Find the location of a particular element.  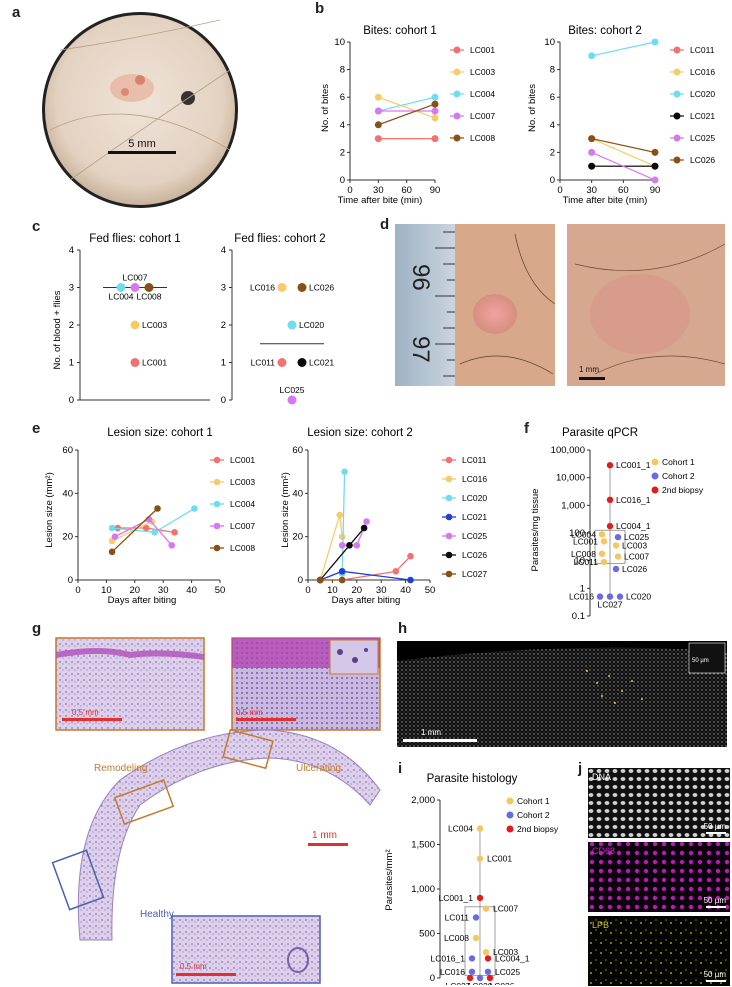

x-tick-label: 90 is located at coordinates (655, 190).